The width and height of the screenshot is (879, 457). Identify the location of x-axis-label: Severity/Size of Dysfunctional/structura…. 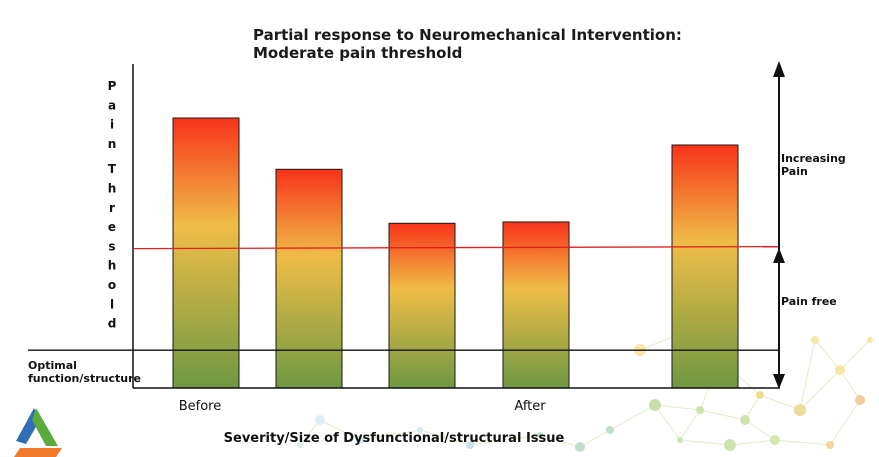
(394, 438).